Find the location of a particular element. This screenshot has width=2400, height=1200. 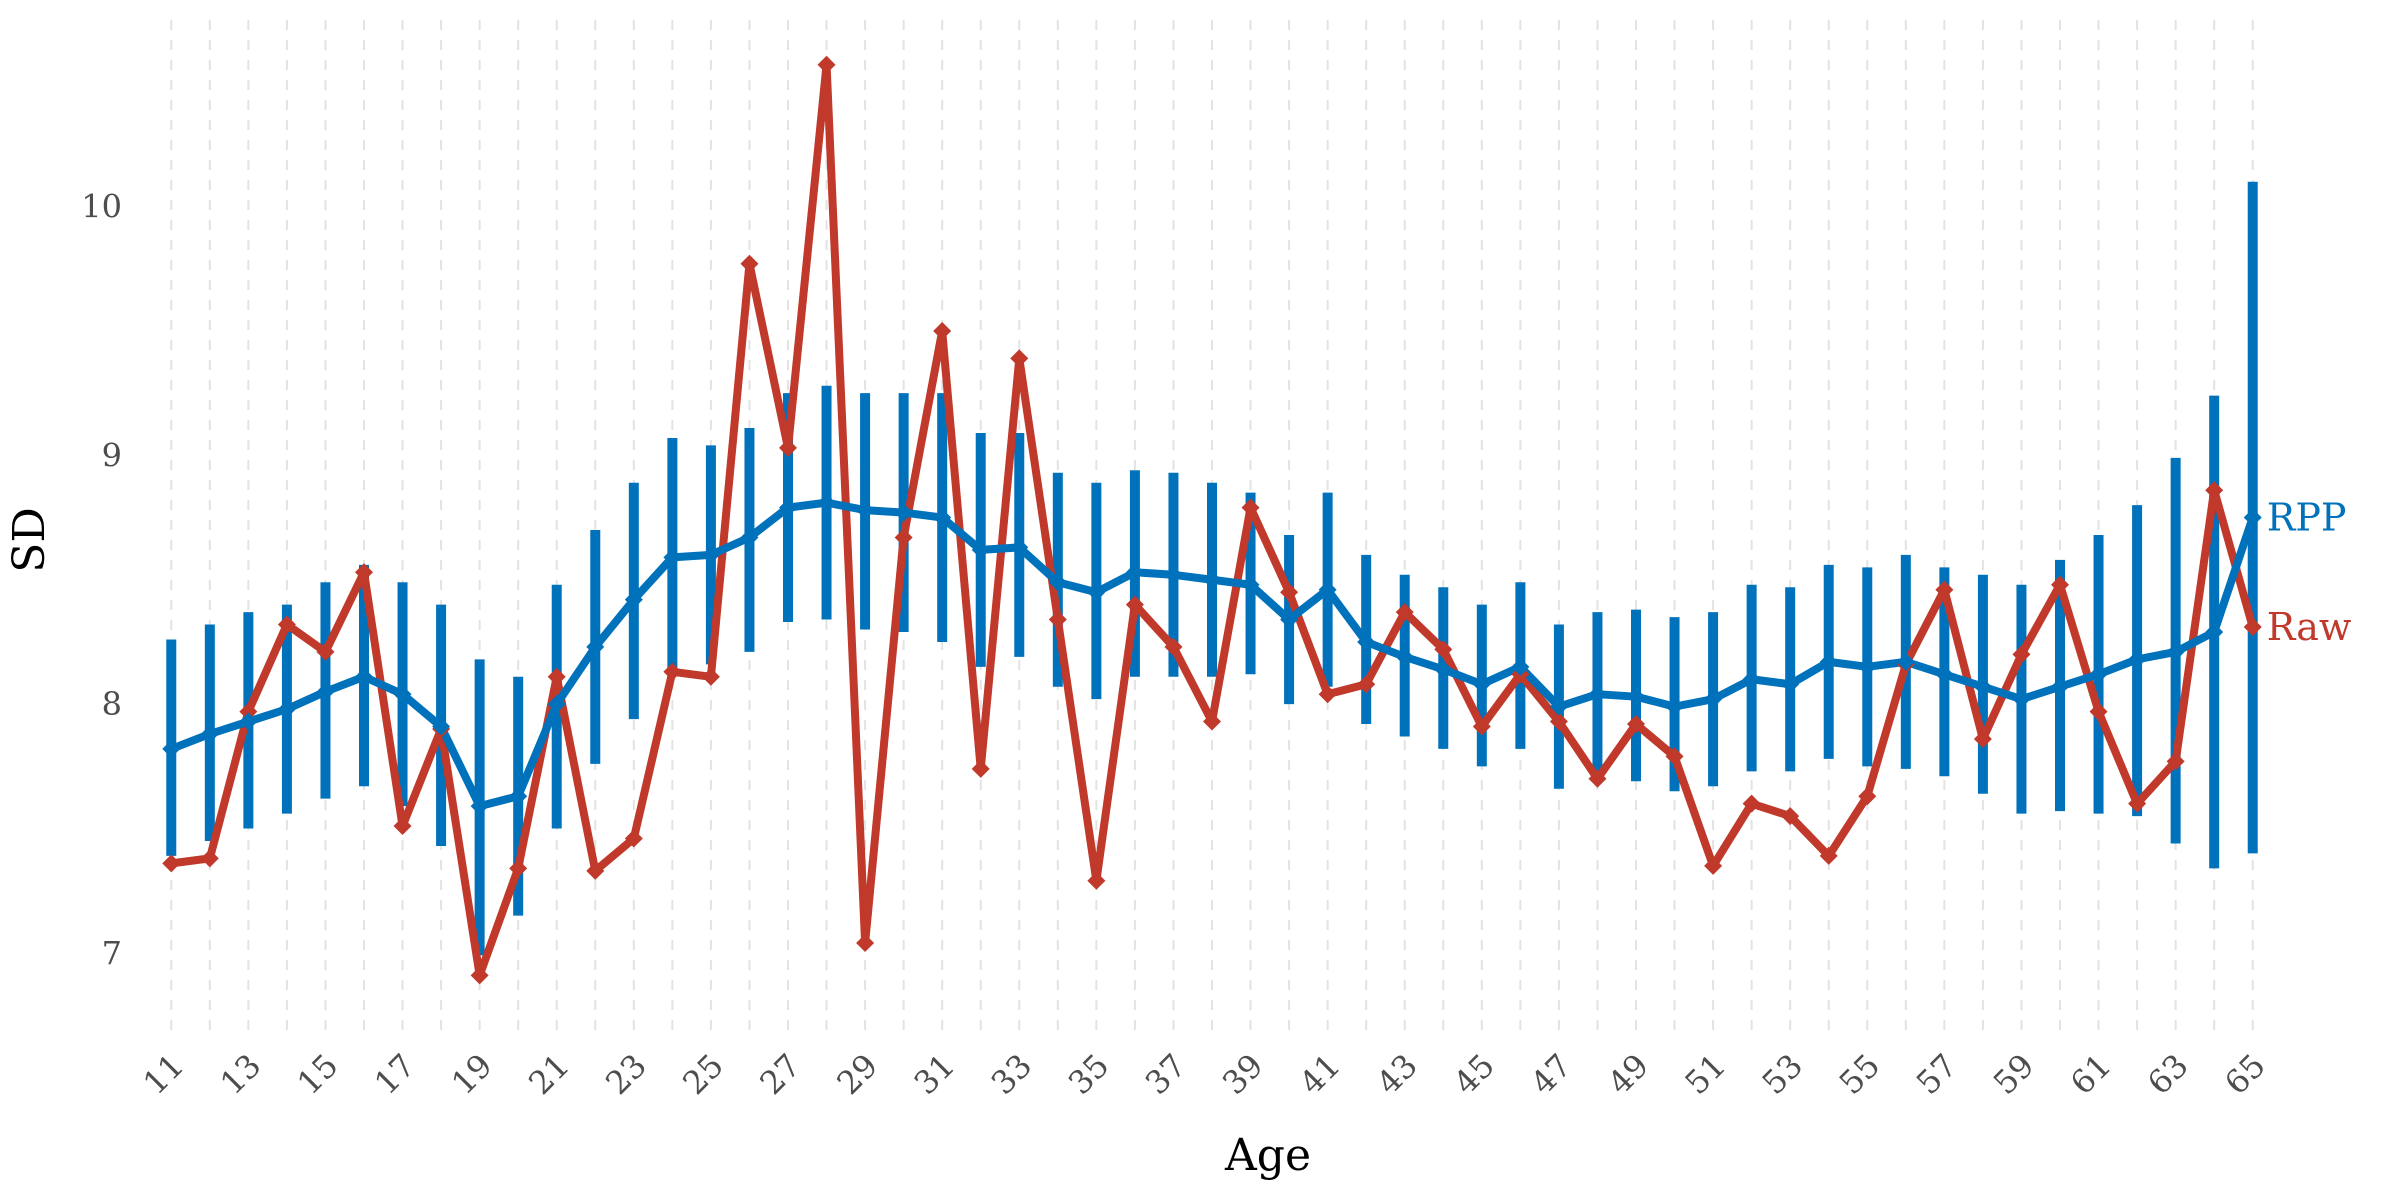

x-tick-label: 63 is located at coordinates (2168, 1074).